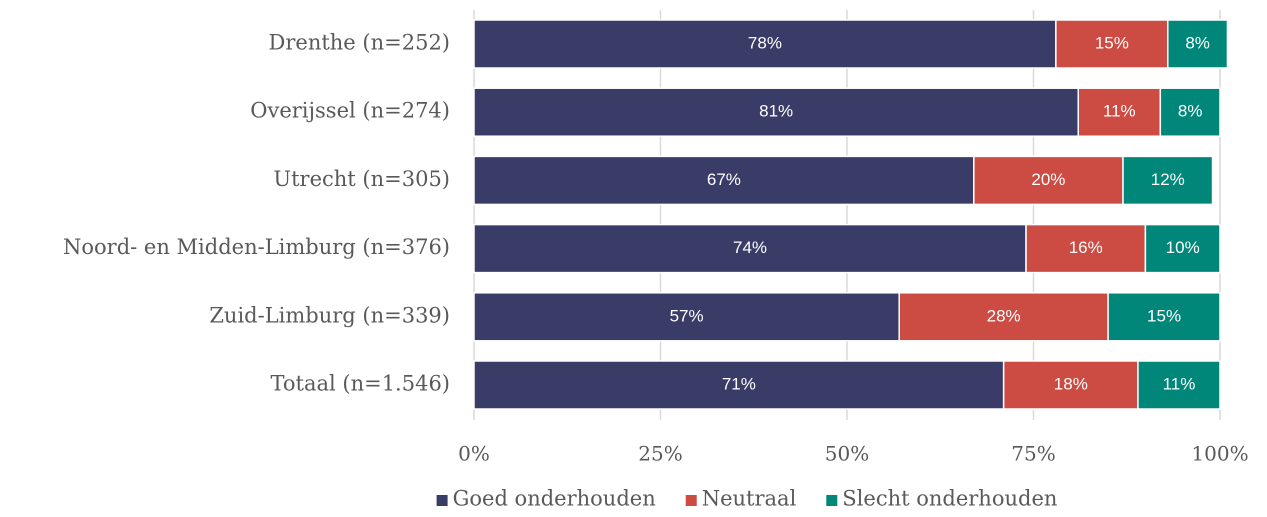 The height and width of the screenshot is (517, 1267). What do you see at coordinates (949, 499) in the screenshot?
I see `legend-label: Slecht onderhouden` at bounding box center [949, 499].